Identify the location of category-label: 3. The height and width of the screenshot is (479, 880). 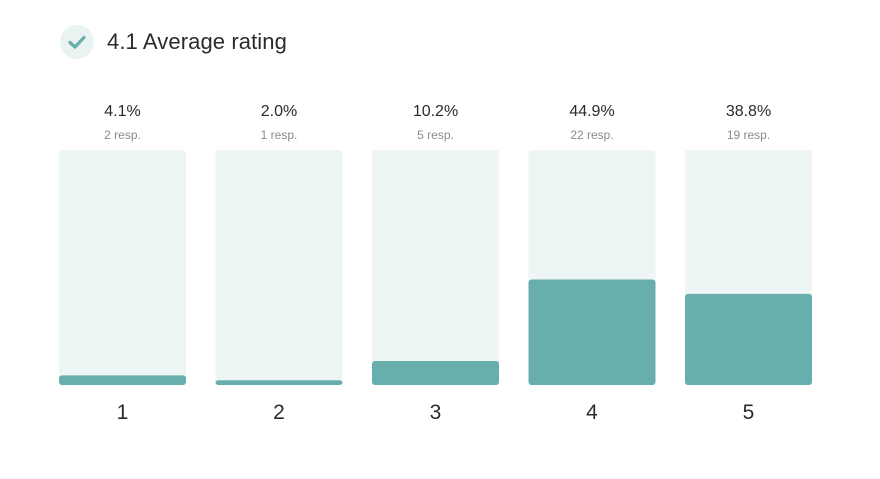
(436, 412).